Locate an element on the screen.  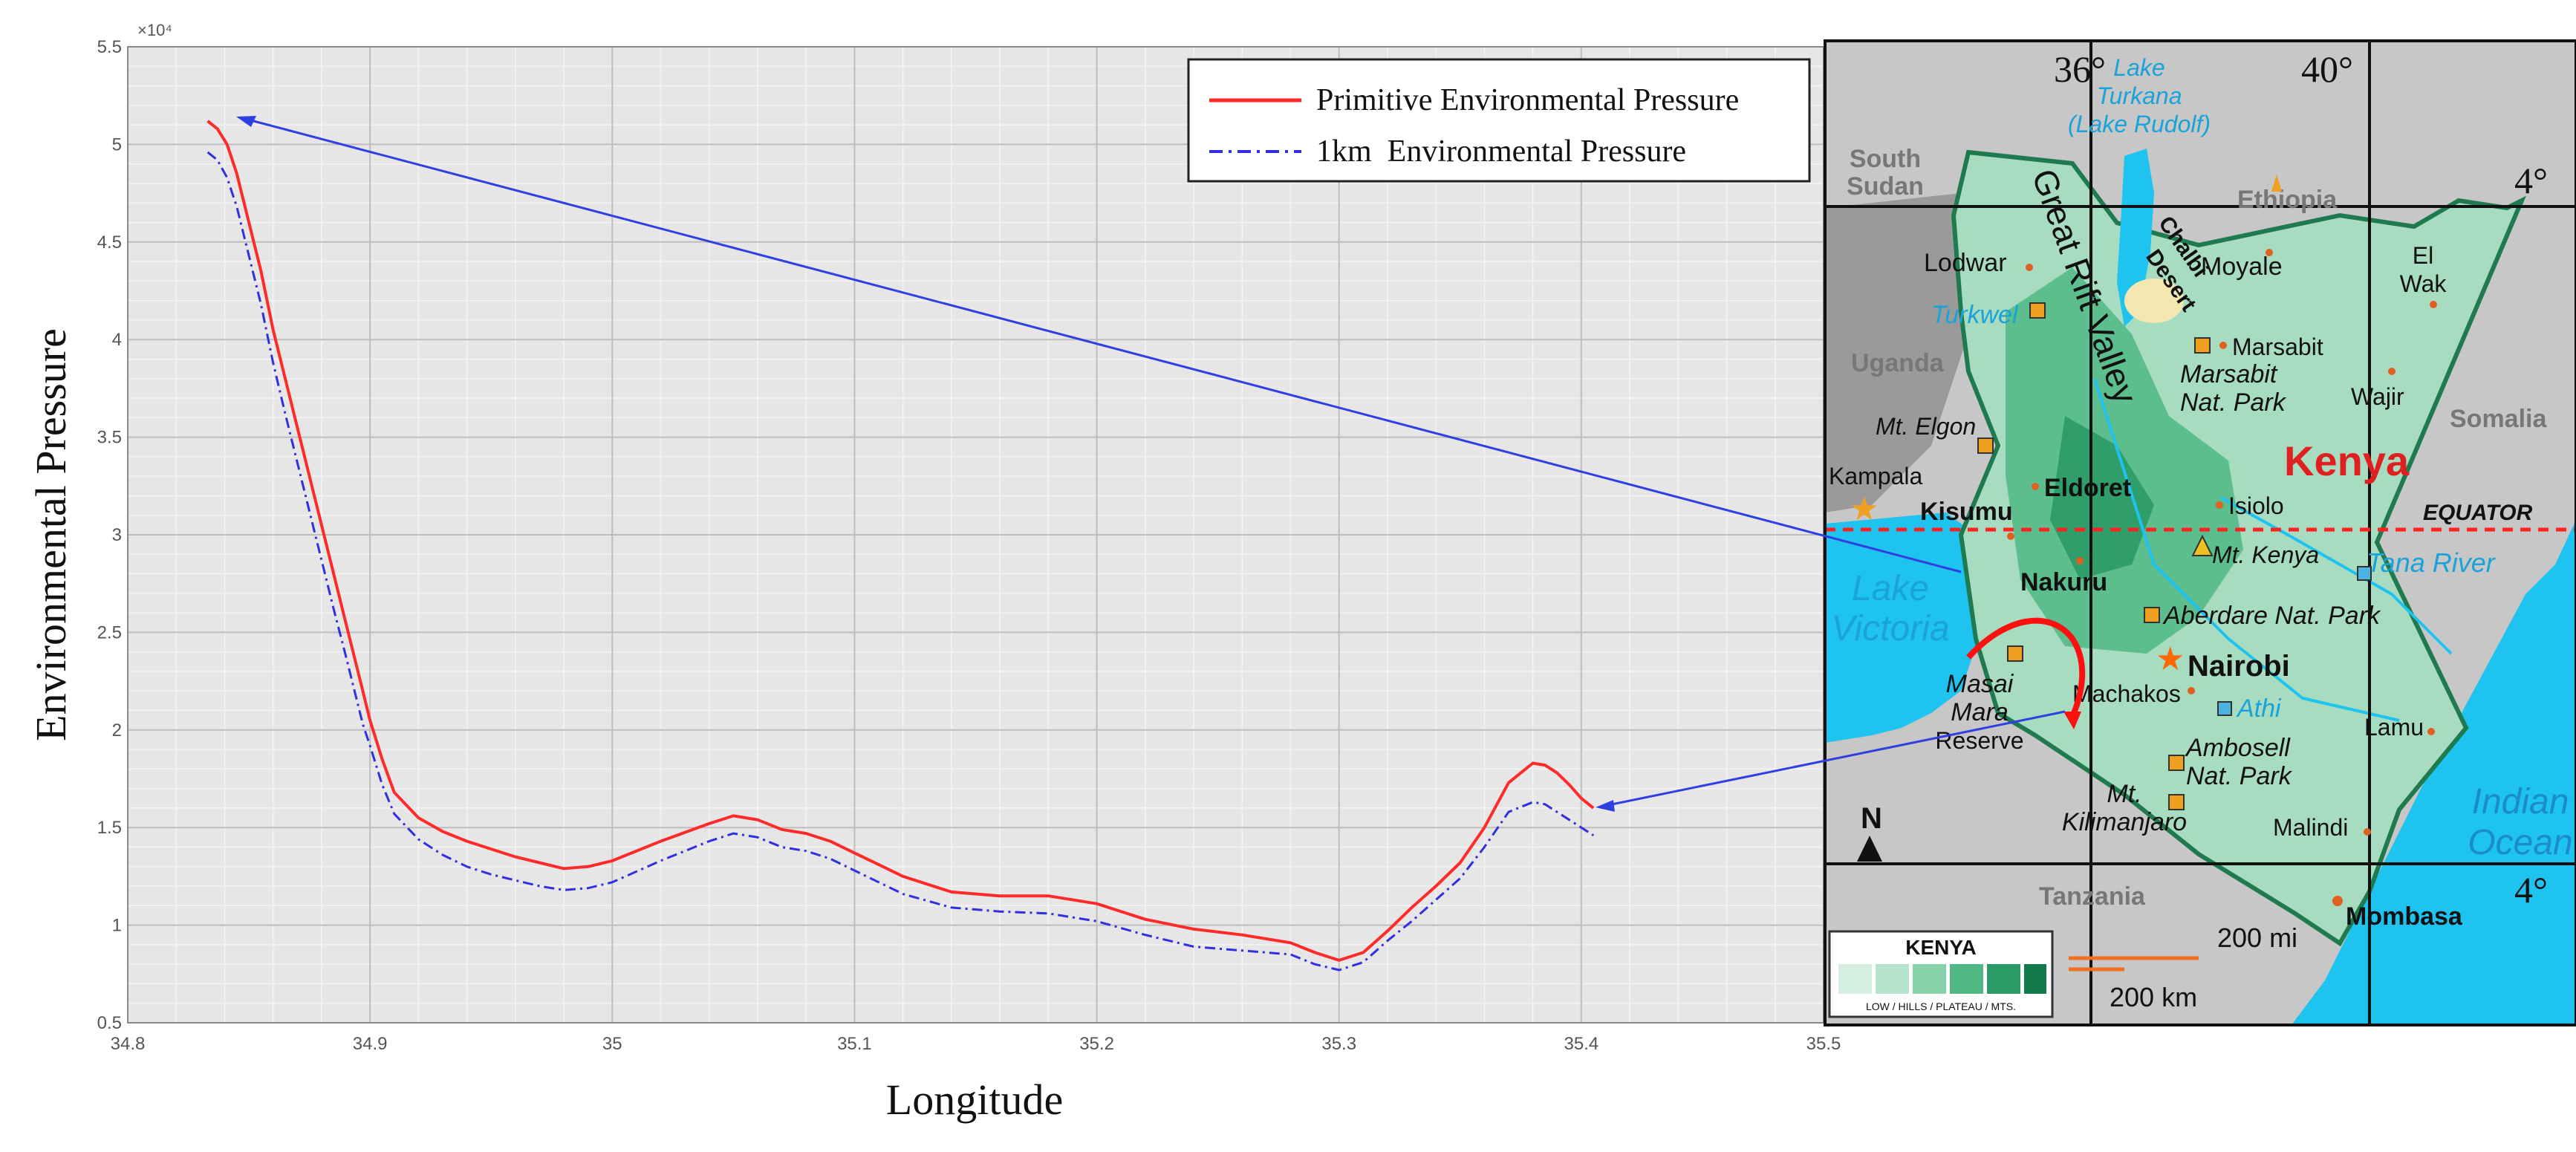
label-amboseli-2: Nat. Park is located at coordinates (2239, 776).